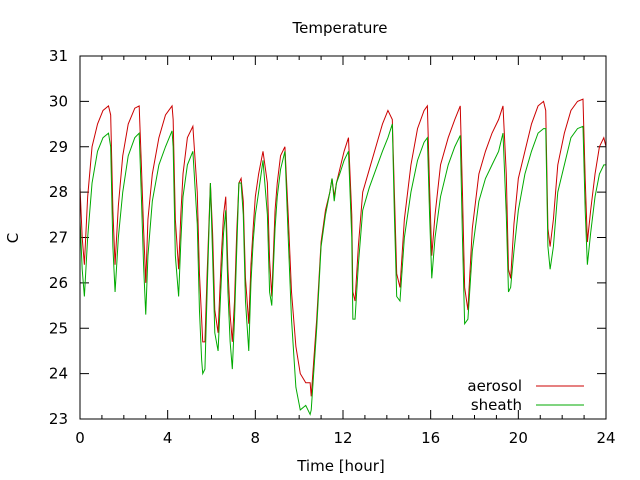  Describe the element at coordinates (58, 374) in the screenshot. I see `y-tick-label: 24` at that location.